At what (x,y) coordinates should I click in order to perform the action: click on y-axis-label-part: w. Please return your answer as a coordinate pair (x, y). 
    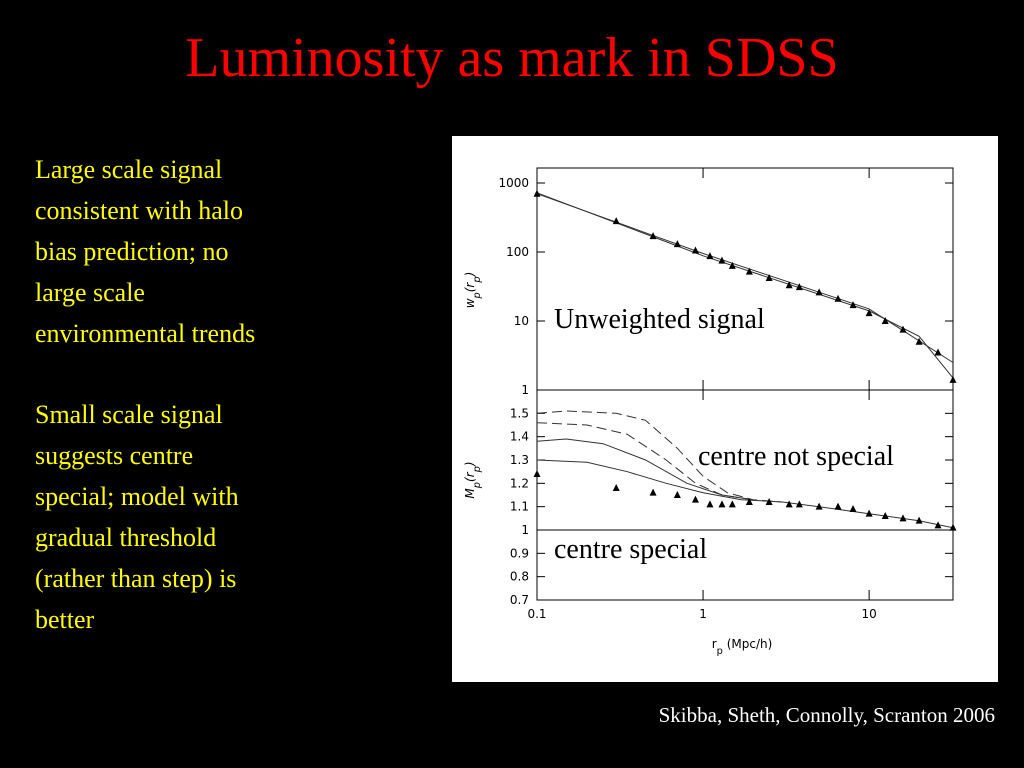
    Looking at the image, I should click on (470, 303).